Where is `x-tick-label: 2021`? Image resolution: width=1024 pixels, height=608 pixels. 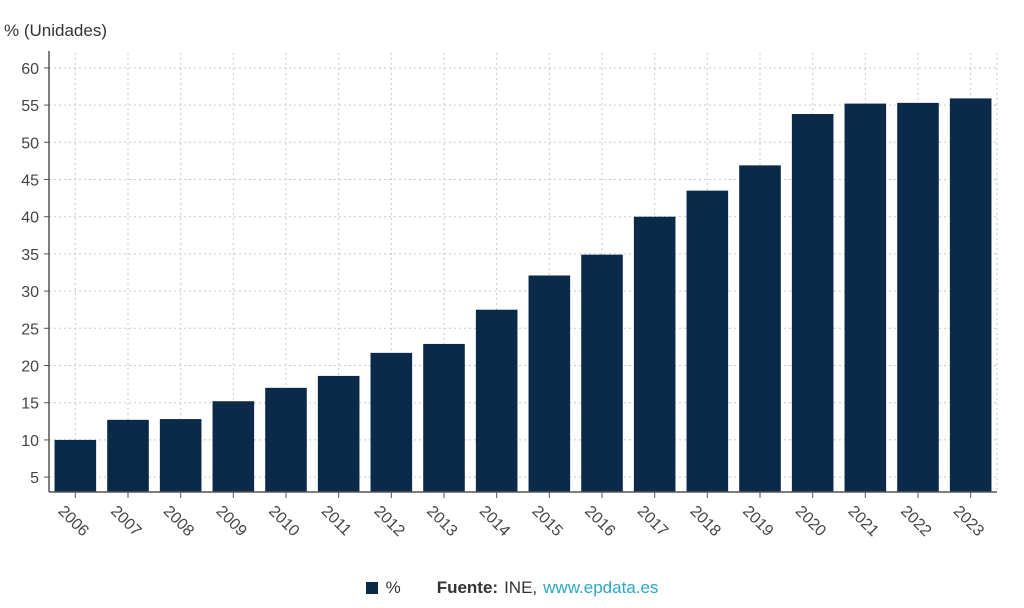 x-tick-label: 2021 is located at coordinates (863, 521).